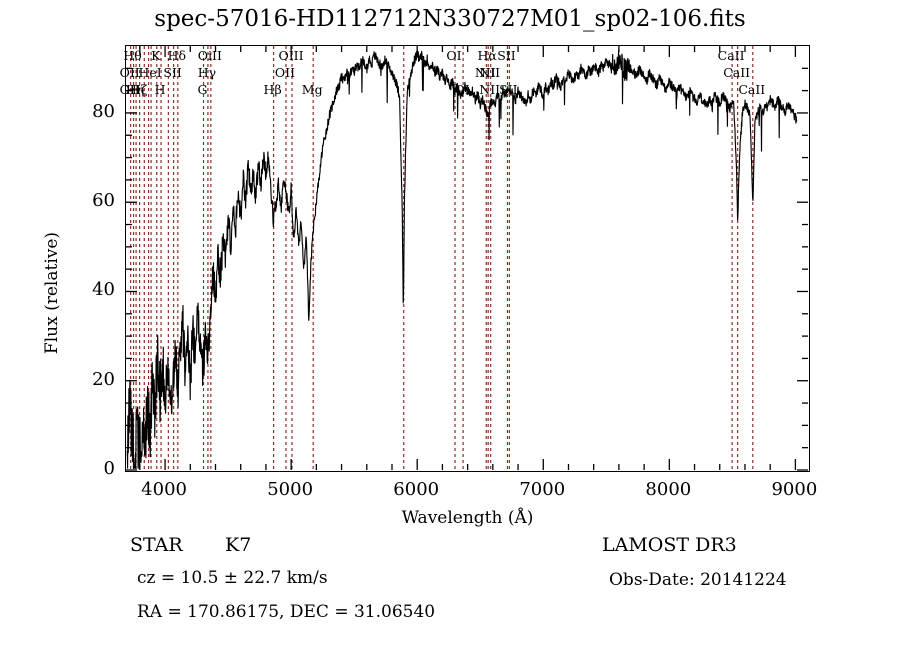 The image size is (900, 649). What do you see at coordinates (542, 489) in the screenshot?
I see `x-tick-label: 7000` at bounding box center [542, 489].